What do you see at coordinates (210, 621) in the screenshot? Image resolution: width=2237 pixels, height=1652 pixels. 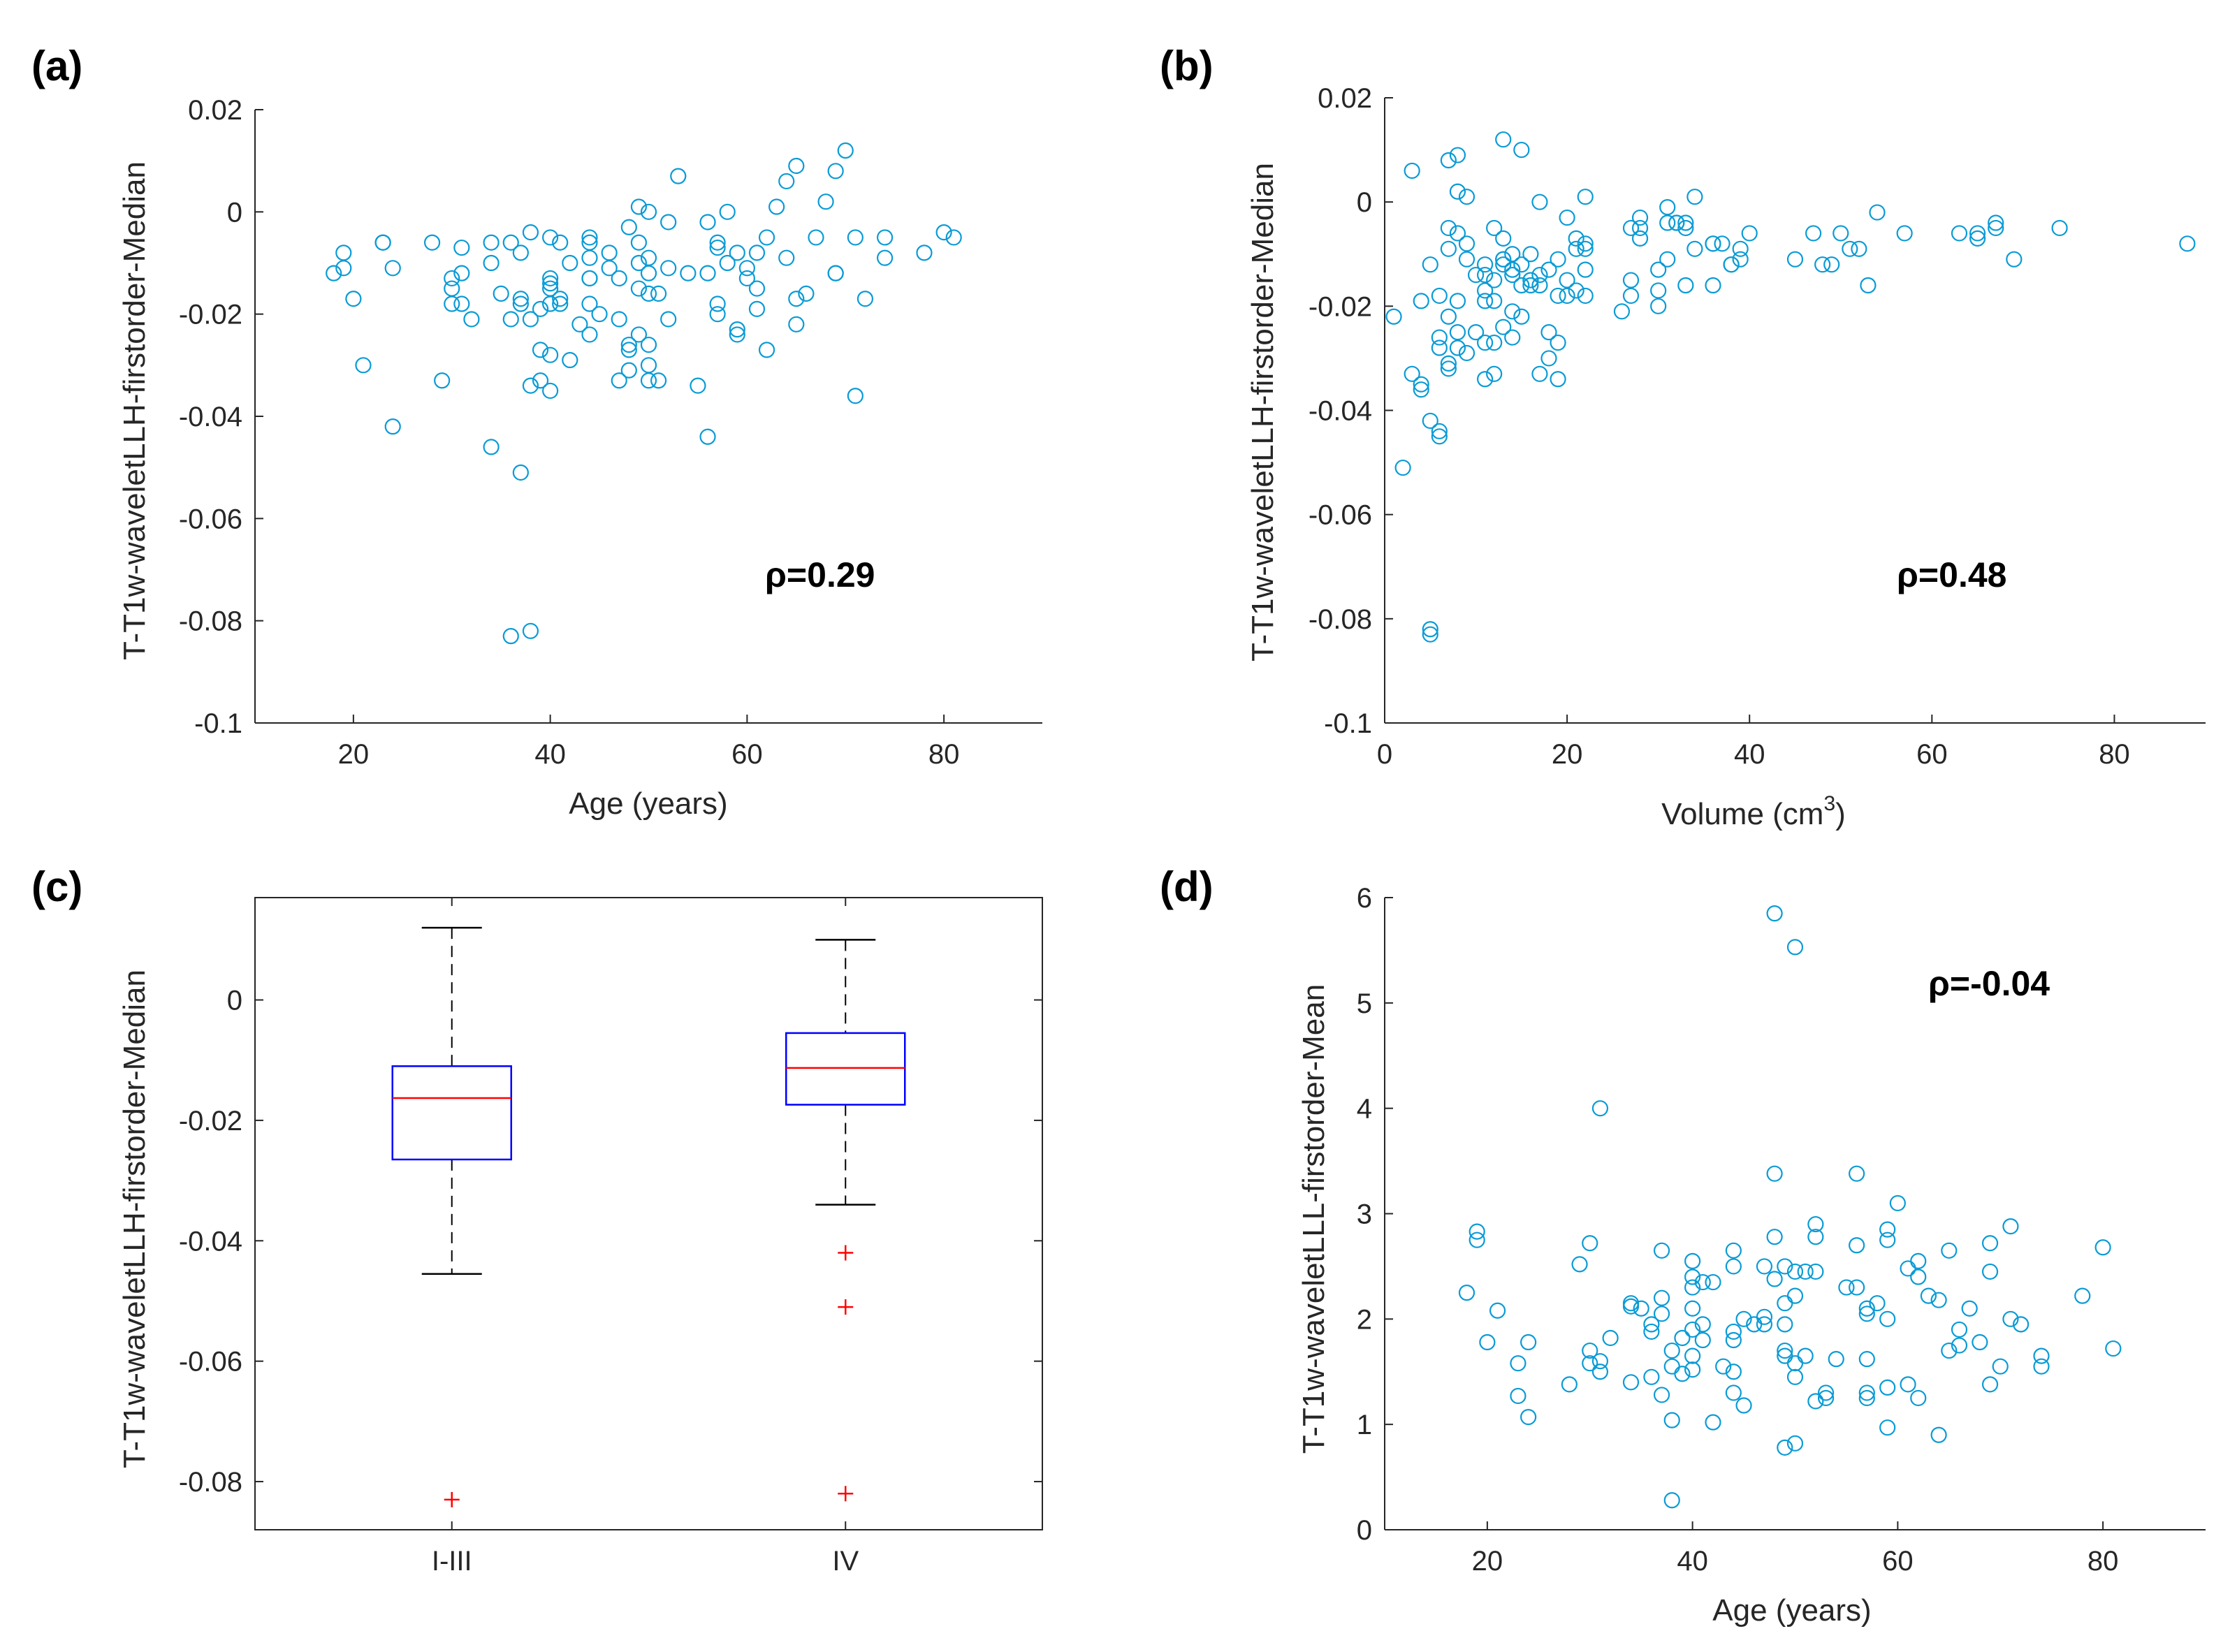 I see `panel-a-y-tick-label: -0.08` at bounding box center [210, 621].